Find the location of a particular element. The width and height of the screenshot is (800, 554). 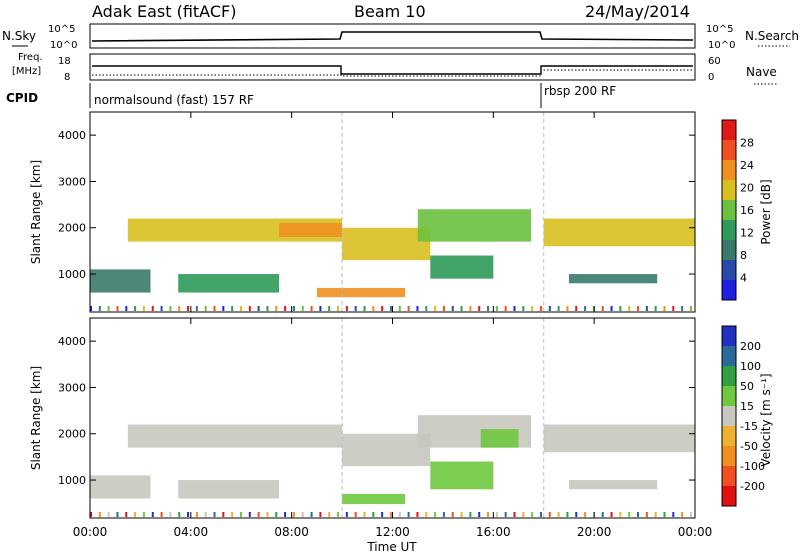

sky-left-label: N.Sky is located at coordinates (19, 36).